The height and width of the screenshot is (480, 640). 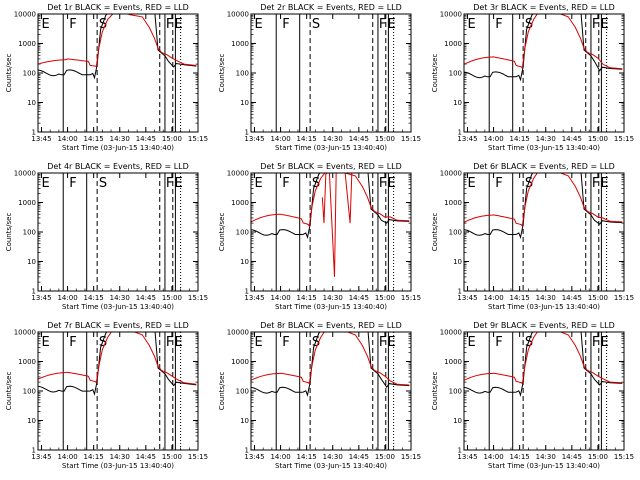 I want to click on panel-title: Det 4r BLACK = Events, RED = LLD, so click(x=118, y=166).